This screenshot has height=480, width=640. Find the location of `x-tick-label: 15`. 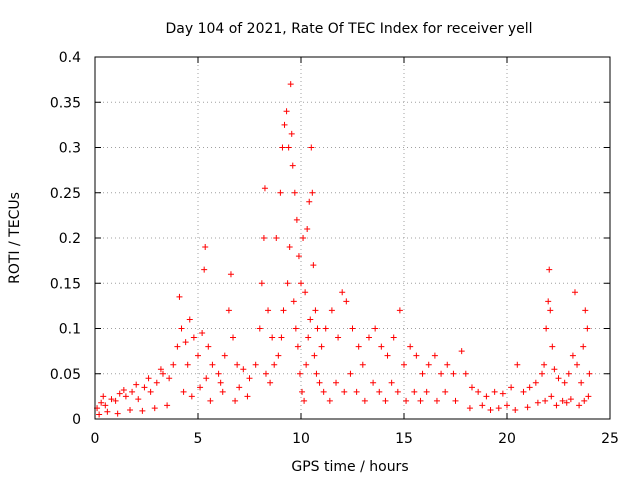

x-tick-label: 15 is located at coordinates (404, 439).